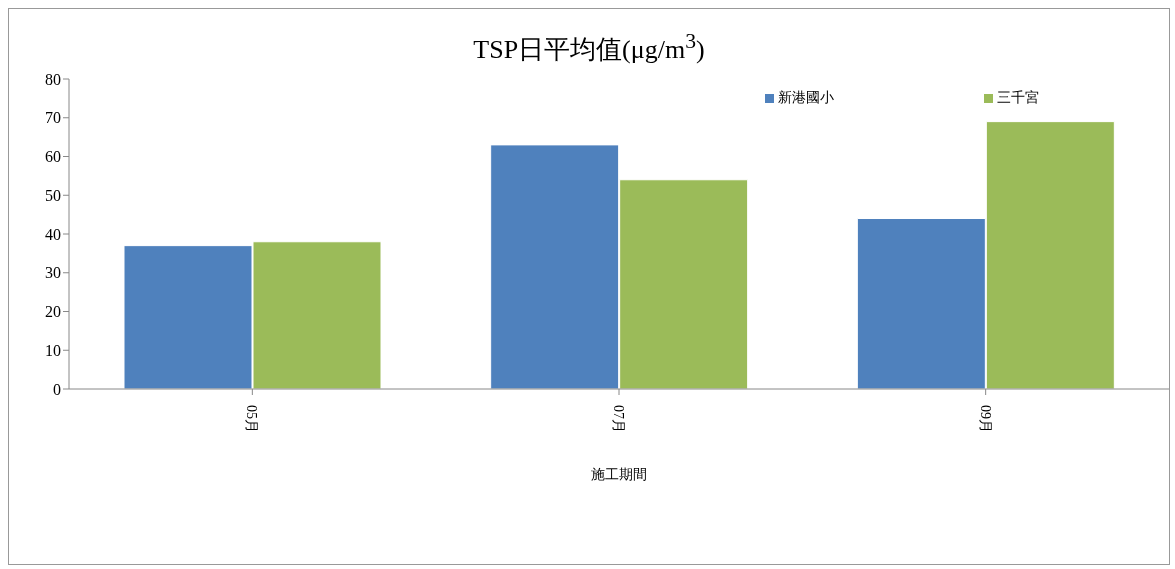  What do you see at coordinates (53, 350) in the screenshot?
I see `y-tick-label: 10` at bounding box center [53, 350].